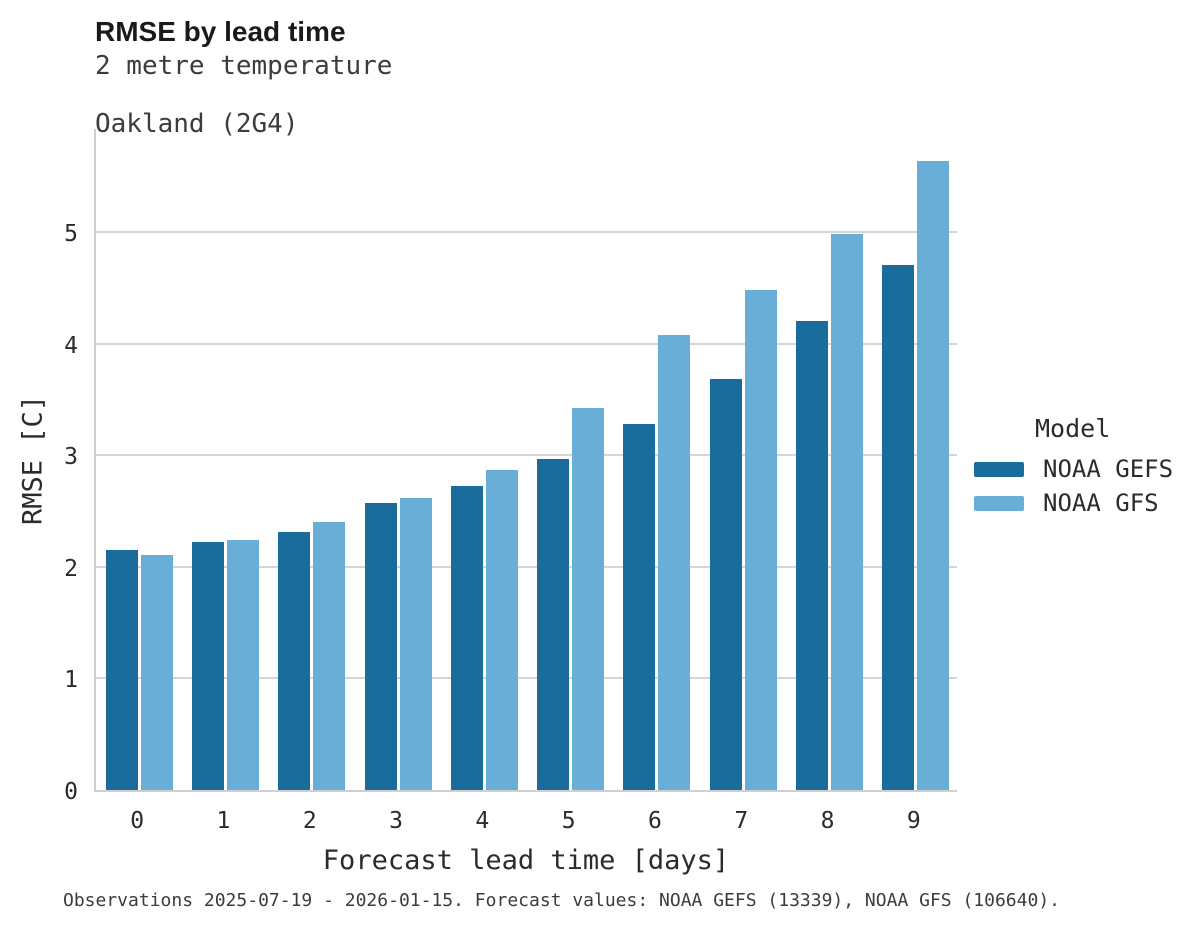 This screenshot has height=928, width=1195. What do you see at coordinates (999, 469) in the screenshot?
I see `noaa-gefs-swatch-icon` at bounding box center [999, 469].